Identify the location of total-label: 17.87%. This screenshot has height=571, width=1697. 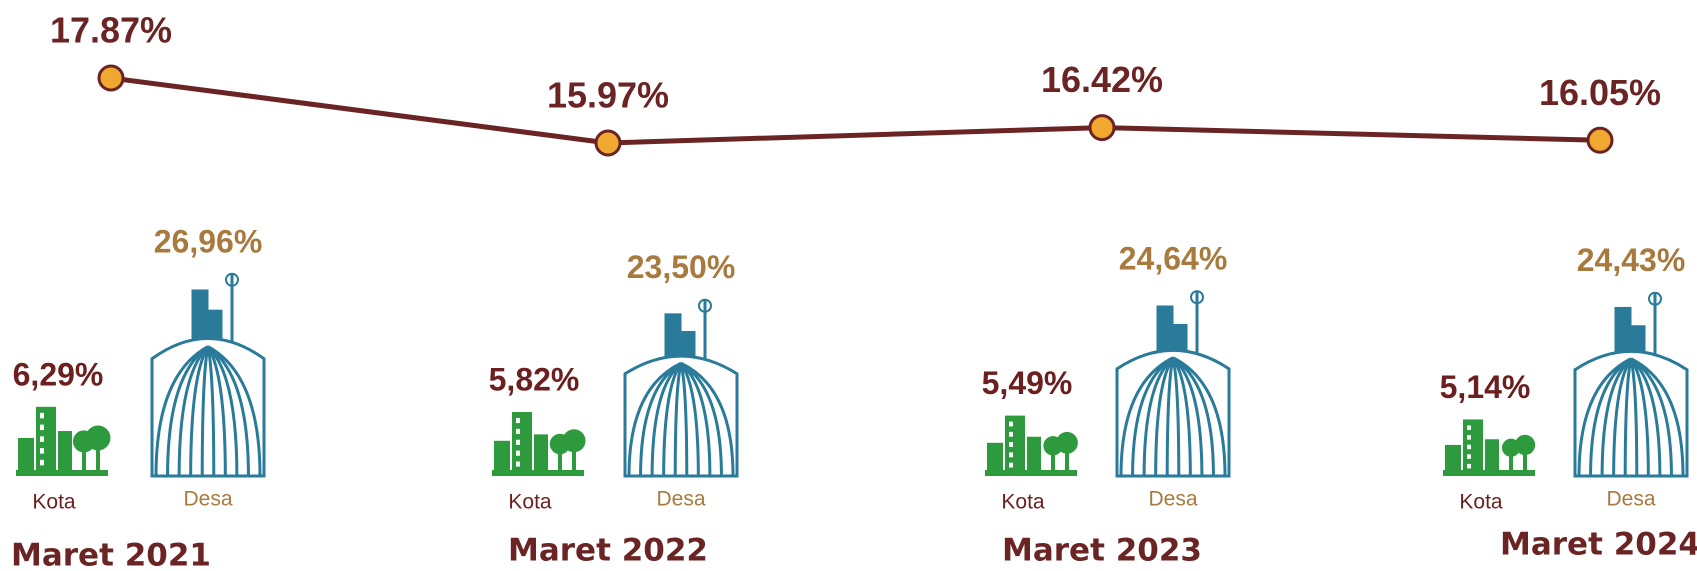
(111, 30).